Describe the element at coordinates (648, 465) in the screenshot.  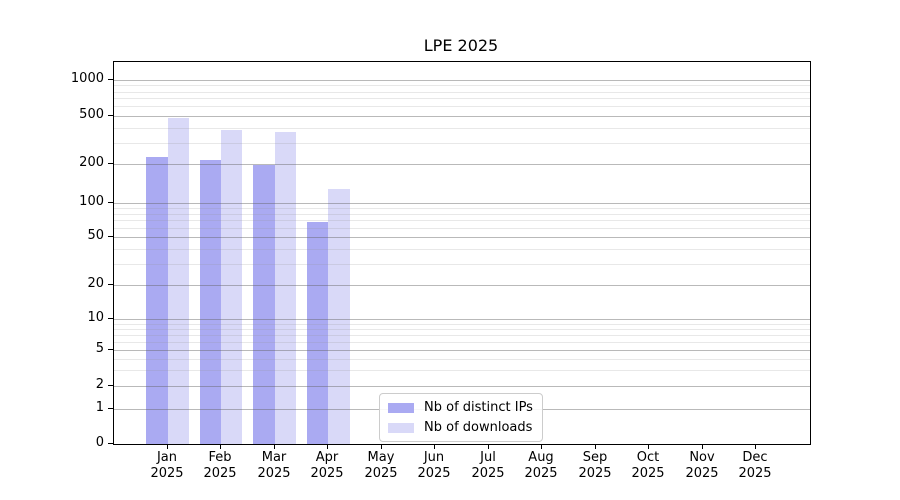
I see `x-tick-label: Oct 2025` at that location.